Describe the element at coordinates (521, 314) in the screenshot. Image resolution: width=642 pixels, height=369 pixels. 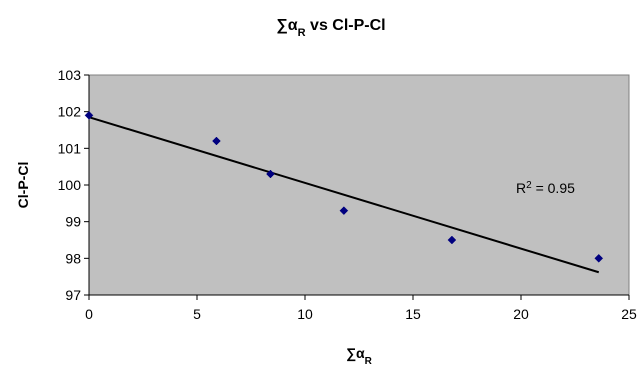
I see `x-tick-label: 20` at that location.